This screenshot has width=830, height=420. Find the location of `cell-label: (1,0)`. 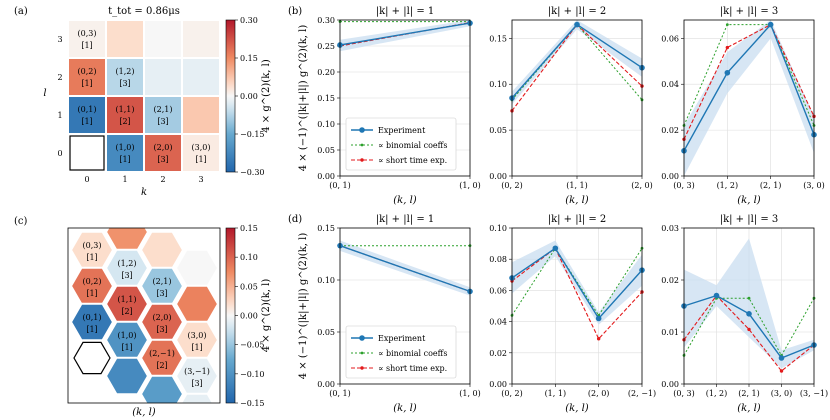

cell-label: (1,0) is located at coordinates (125, 147).